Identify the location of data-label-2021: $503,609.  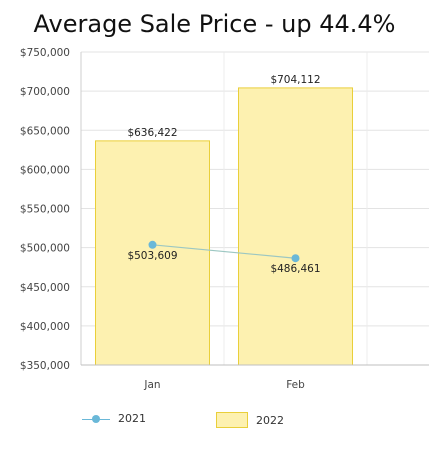
(152, 256).